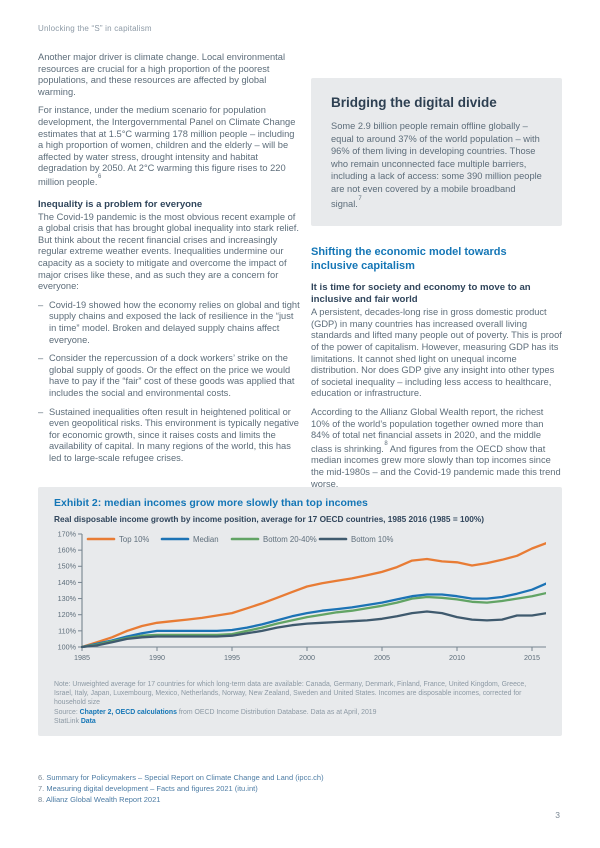 This screenshot has height=848, width=600. Describe the element at coordinates (67, 721) in the screenshot. I see `statlink-label: StatLink` at that location.